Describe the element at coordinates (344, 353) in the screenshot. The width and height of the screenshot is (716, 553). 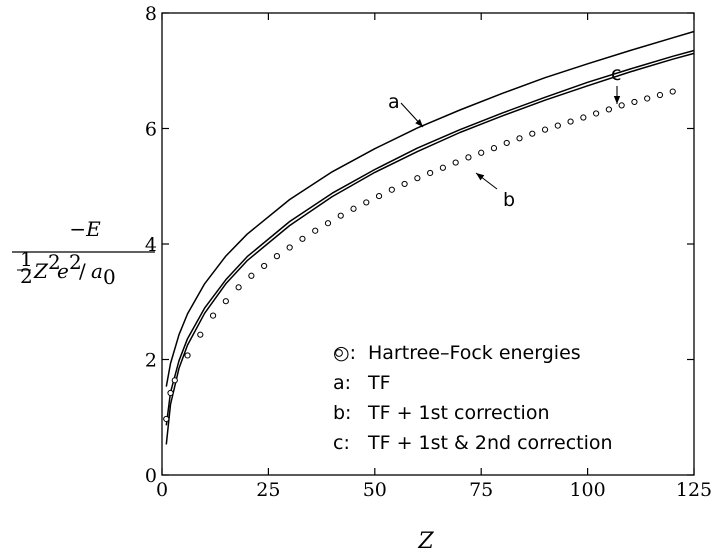
I see `legend-key-hf: ○:` at that location.